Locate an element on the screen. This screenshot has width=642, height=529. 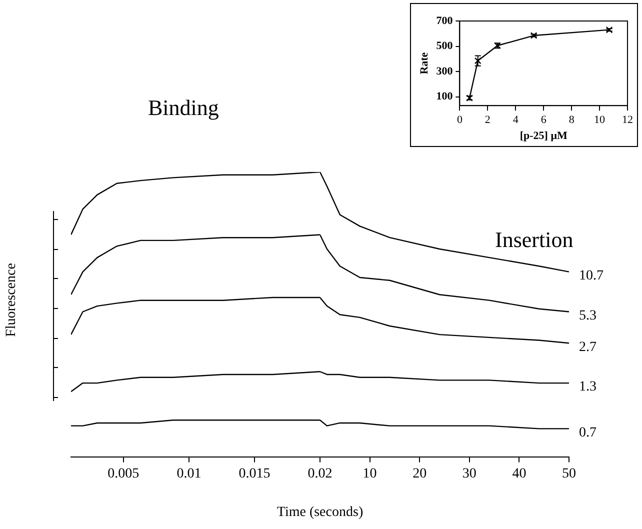
x-tick-label: 12 is located at coordinates (627, 120).